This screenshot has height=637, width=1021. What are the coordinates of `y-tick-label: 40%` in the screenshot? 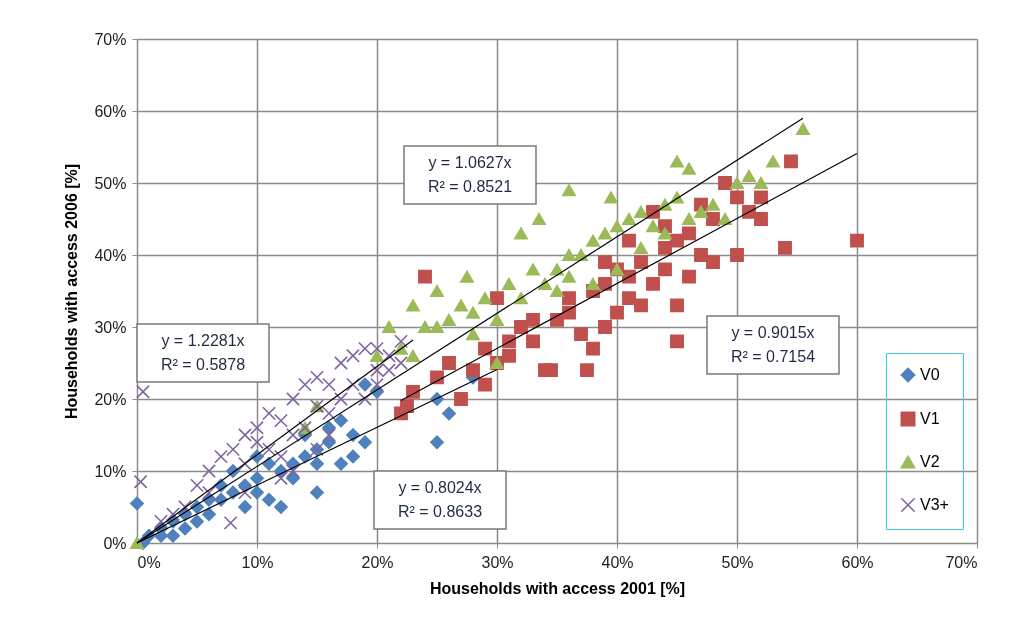 It's located at (110, 255).